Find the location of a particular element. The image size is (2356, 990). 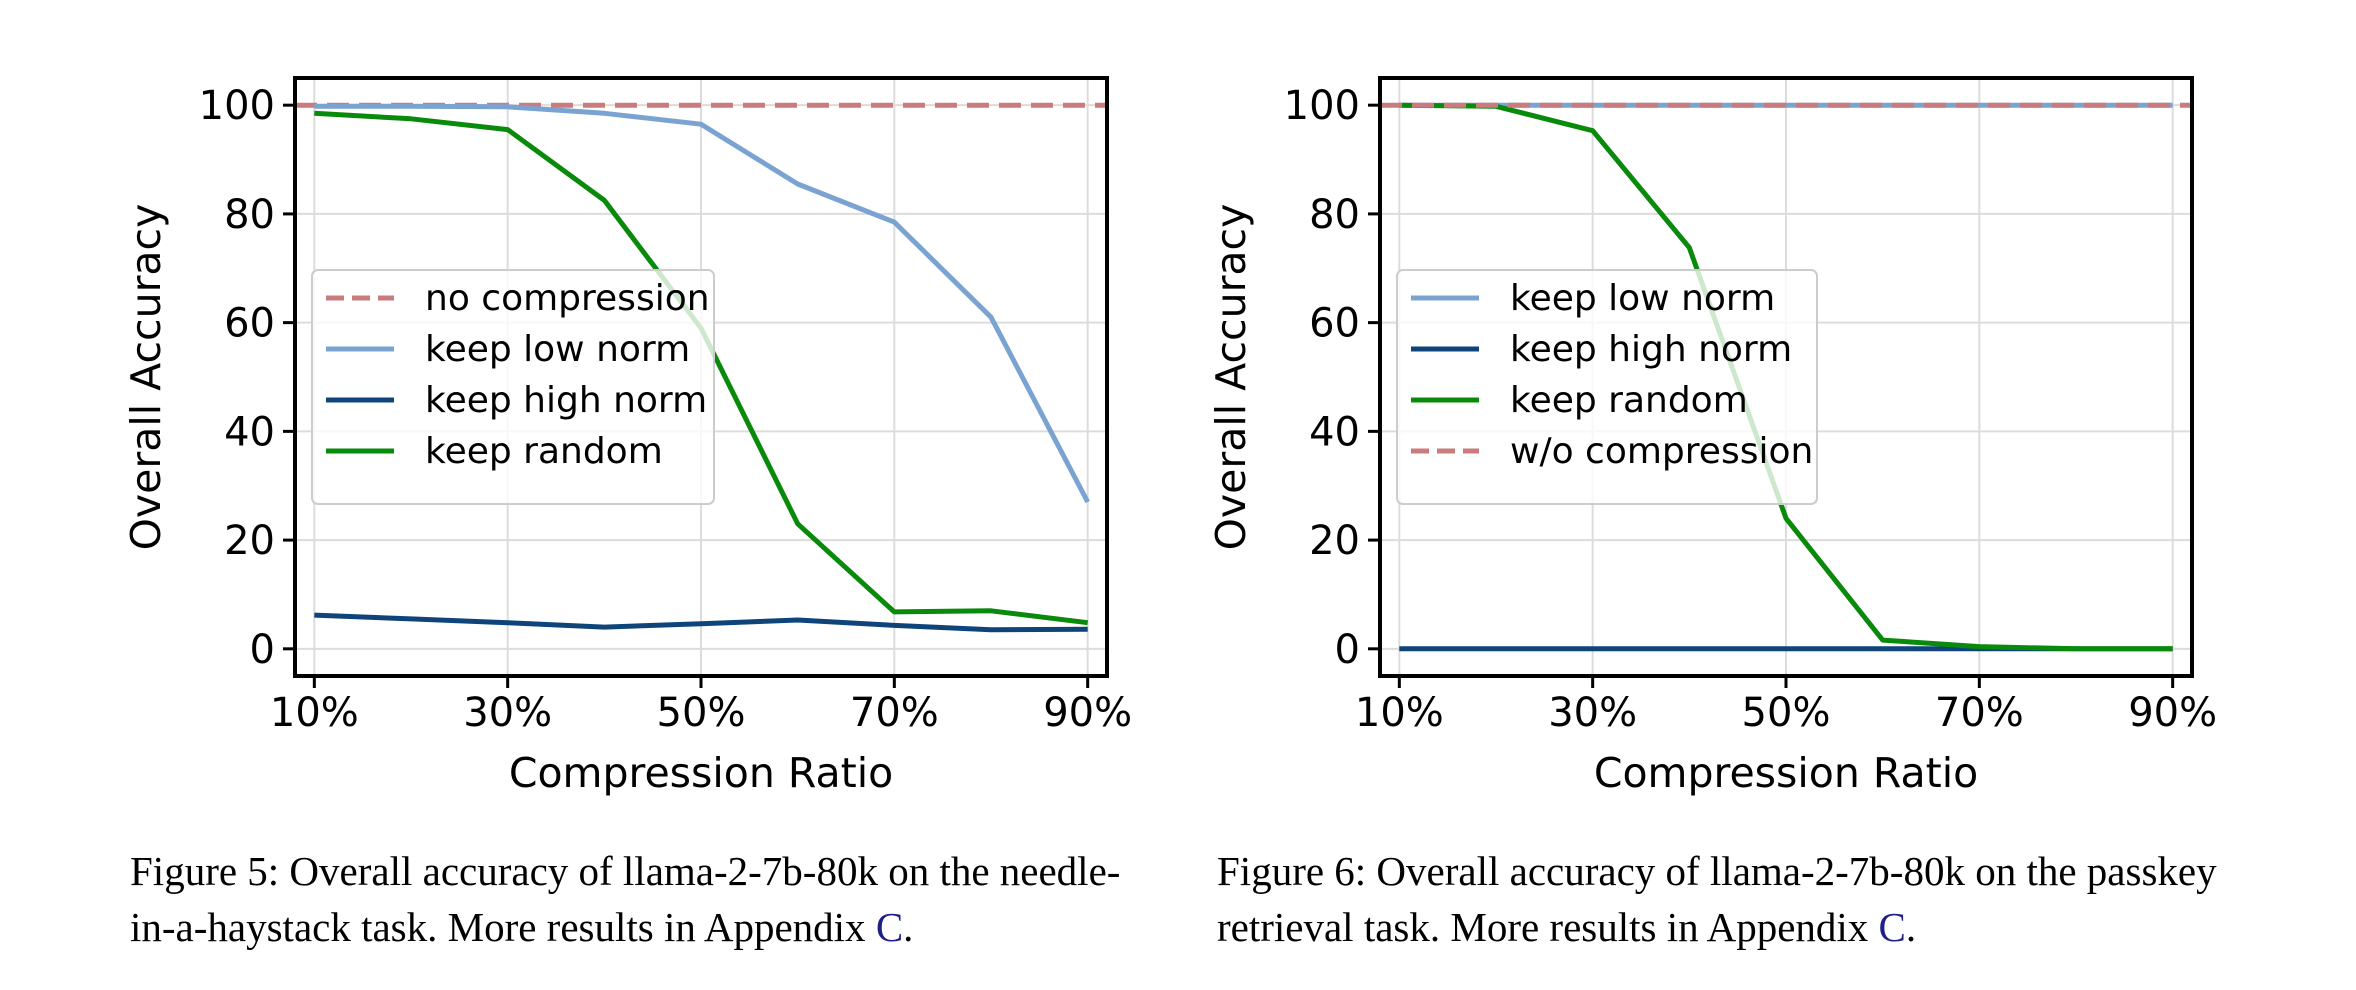

series-line-keep-low-norm is located at coordinates (702, 303).